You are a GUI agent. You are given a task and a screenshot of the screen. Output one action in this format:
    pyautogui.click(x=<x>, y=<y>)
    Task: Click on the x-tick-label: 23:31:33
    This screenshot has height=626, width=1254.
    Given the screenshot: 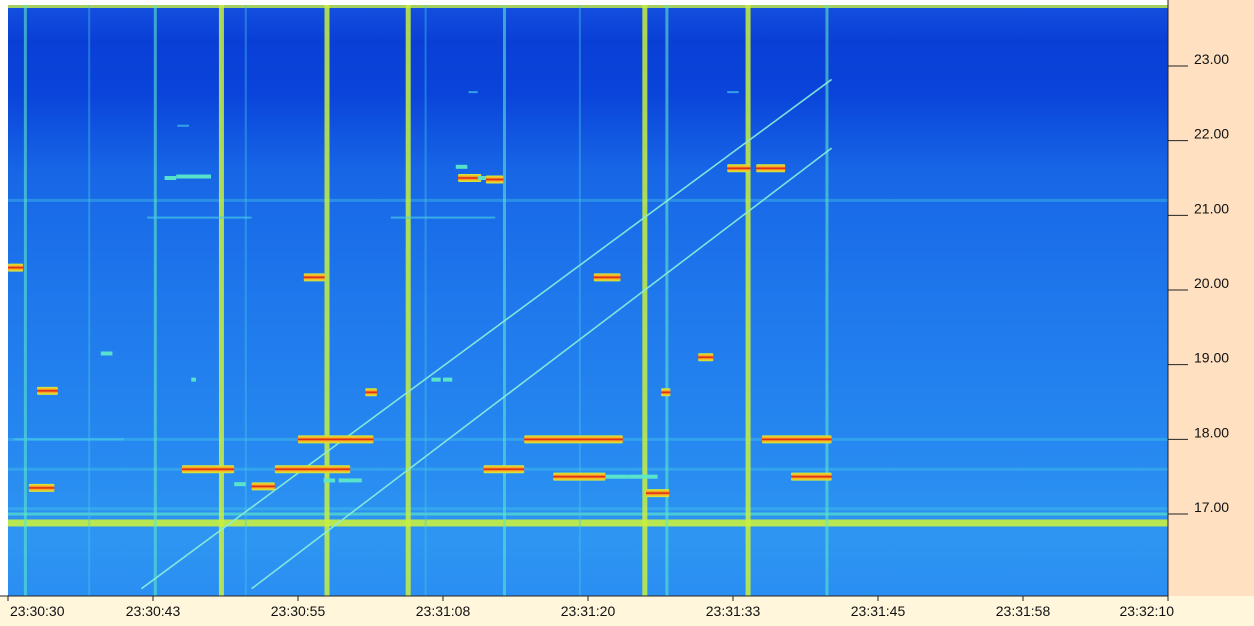 What is the action you would take?
    pyautogui.click(x=733, y=611)
    